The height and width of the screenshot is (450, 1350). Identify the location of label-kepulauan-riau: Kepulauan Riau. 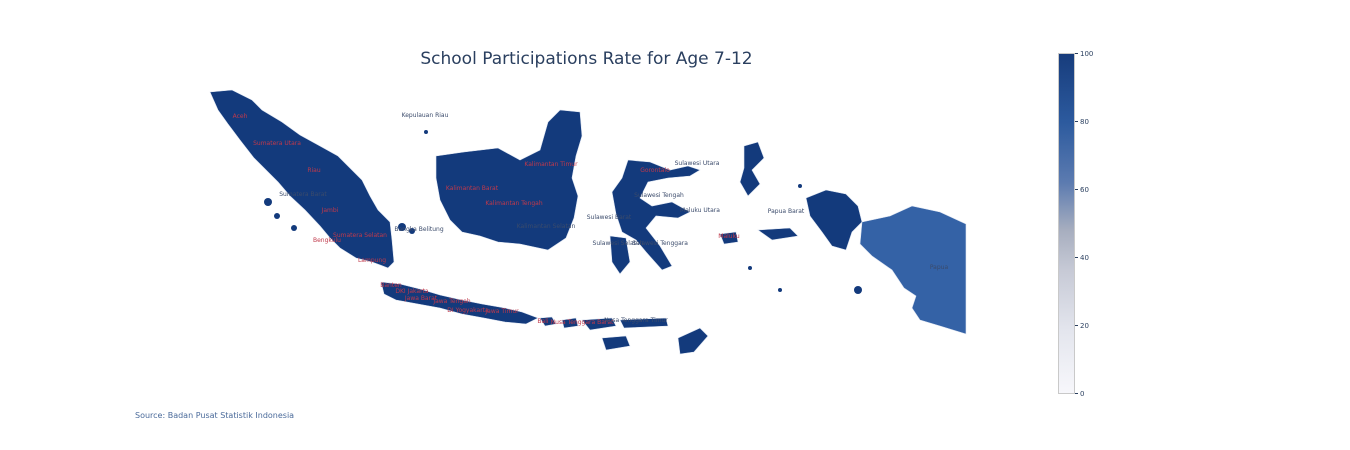
(425, 115).